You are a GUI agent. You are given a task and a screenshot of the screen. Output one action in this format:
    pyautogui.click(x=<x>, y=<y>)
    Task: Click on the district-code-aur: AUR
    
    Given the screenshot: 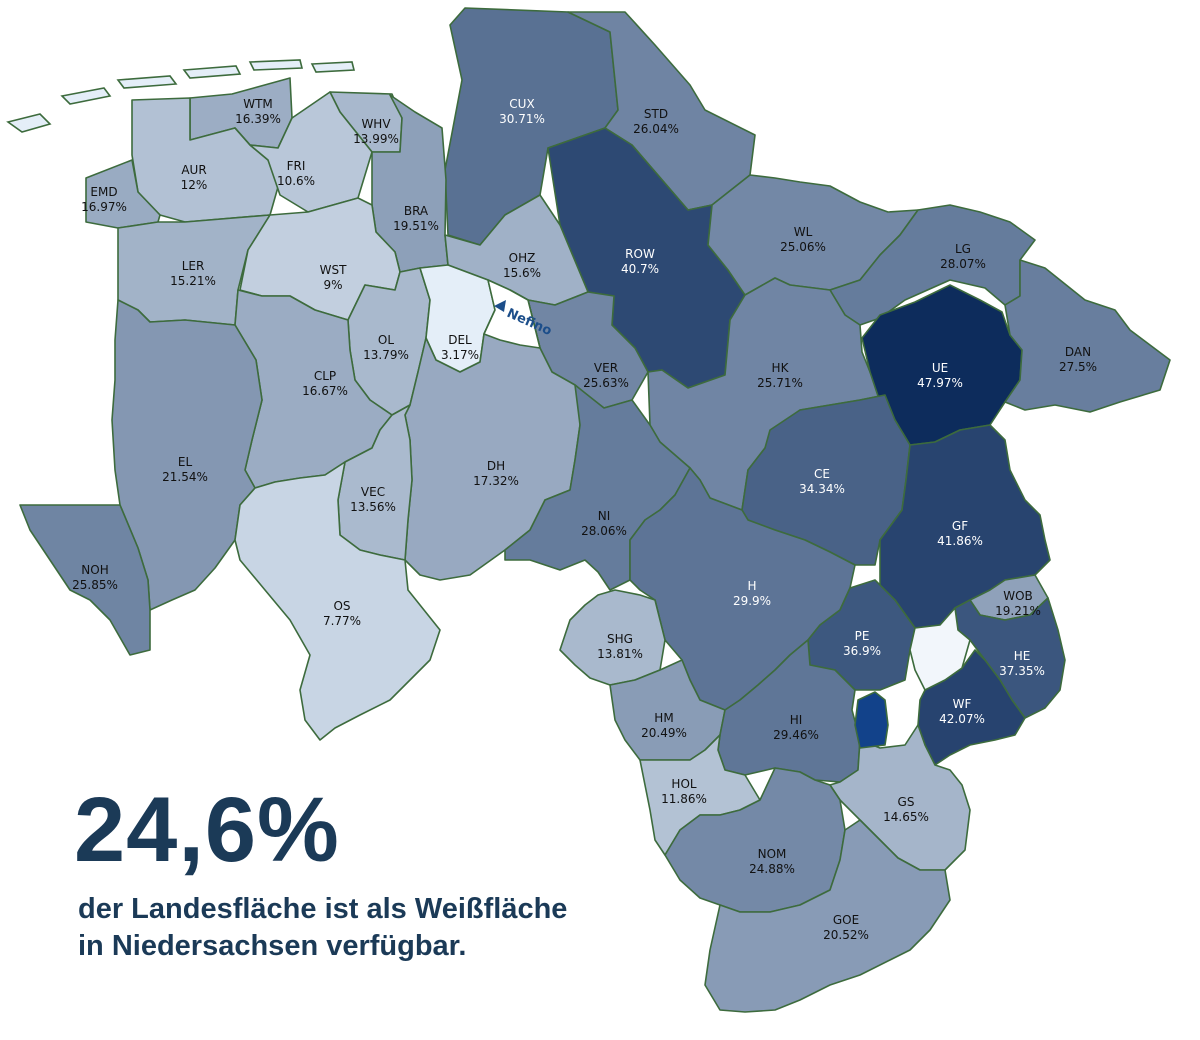 What is the action you would take?
    pyautogui.click(x=193, y=170)
    